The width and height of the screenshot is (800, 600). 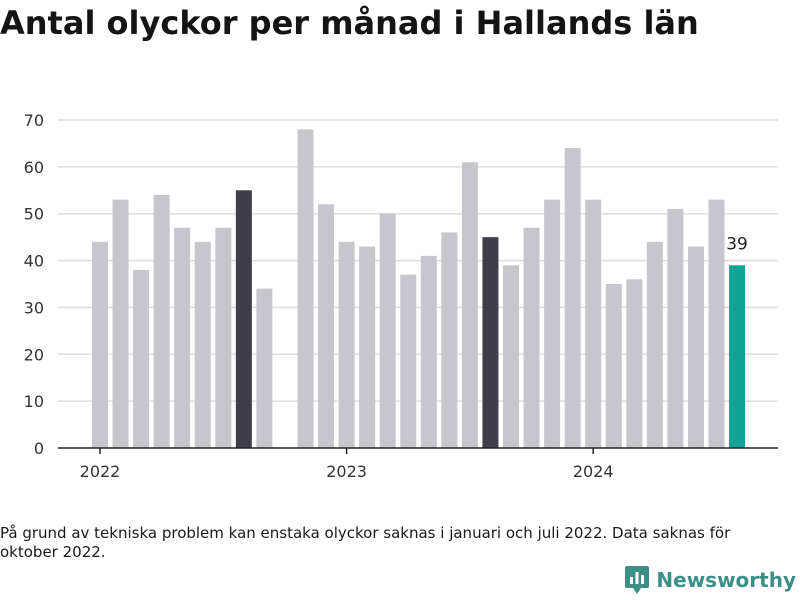 I want to click on chart-title: Antal olyckor per månad i Hallands län, so click(x=349, y=23).